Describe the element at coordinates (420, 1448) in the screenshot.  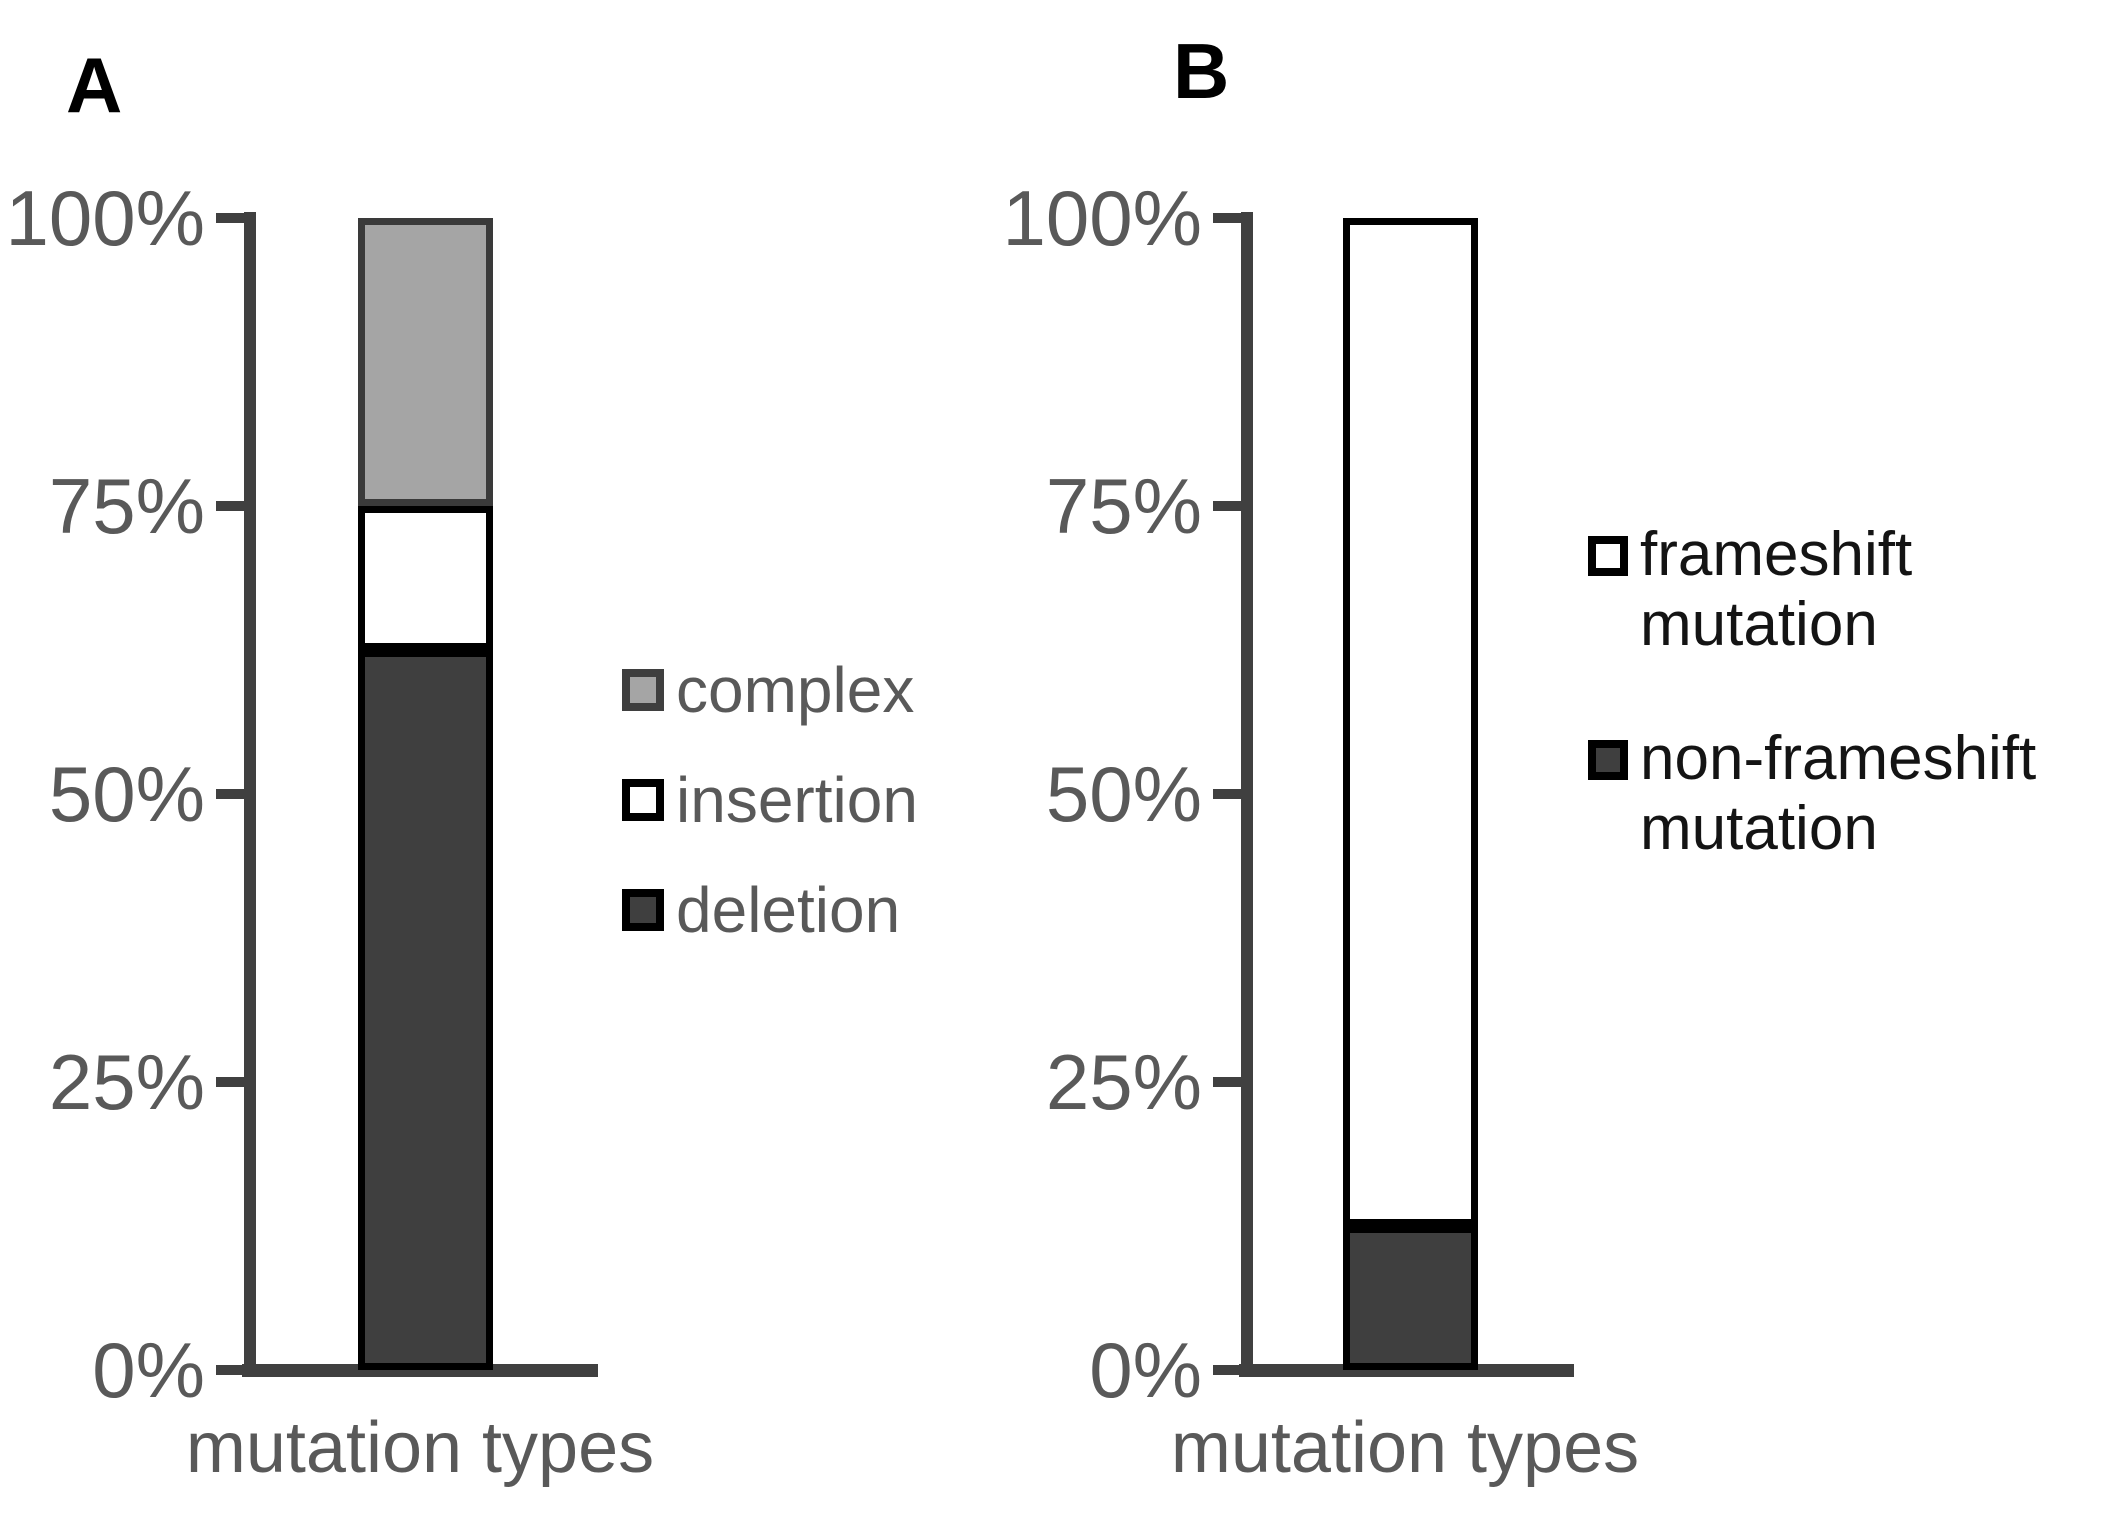
I see `panel-a-x-axis-label: mutation types` at that location.